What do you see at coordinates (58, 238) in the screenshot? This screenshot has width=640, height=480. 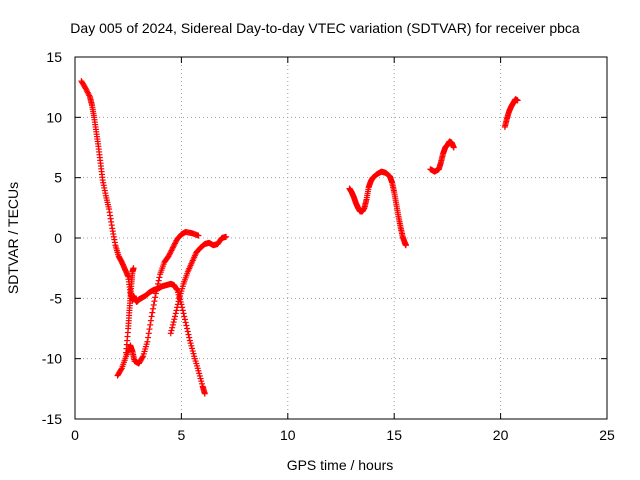 I see `y-tick-label: 0` at bounding box center [58, 238].